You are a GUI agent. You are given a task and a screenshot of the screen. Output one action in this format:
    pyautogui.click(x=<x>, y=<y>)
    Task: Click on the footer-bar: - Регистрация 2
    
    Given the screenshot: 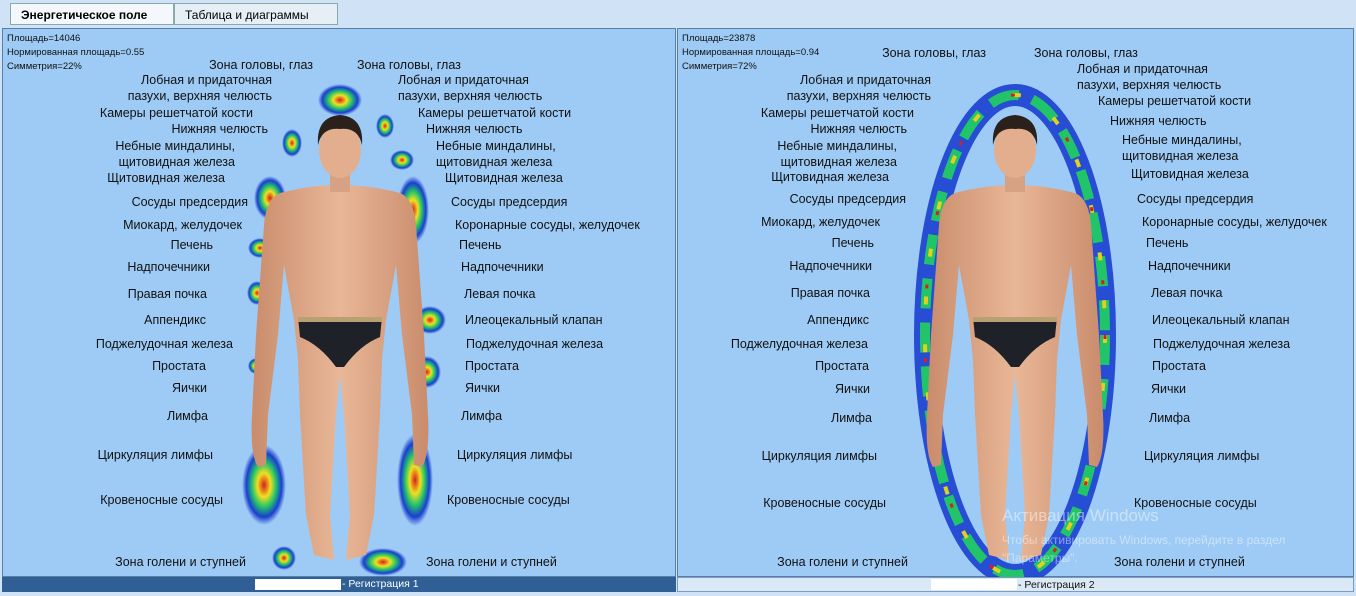 What is the action you would take?
    pyautogui.click(x=1015, y=584)
    